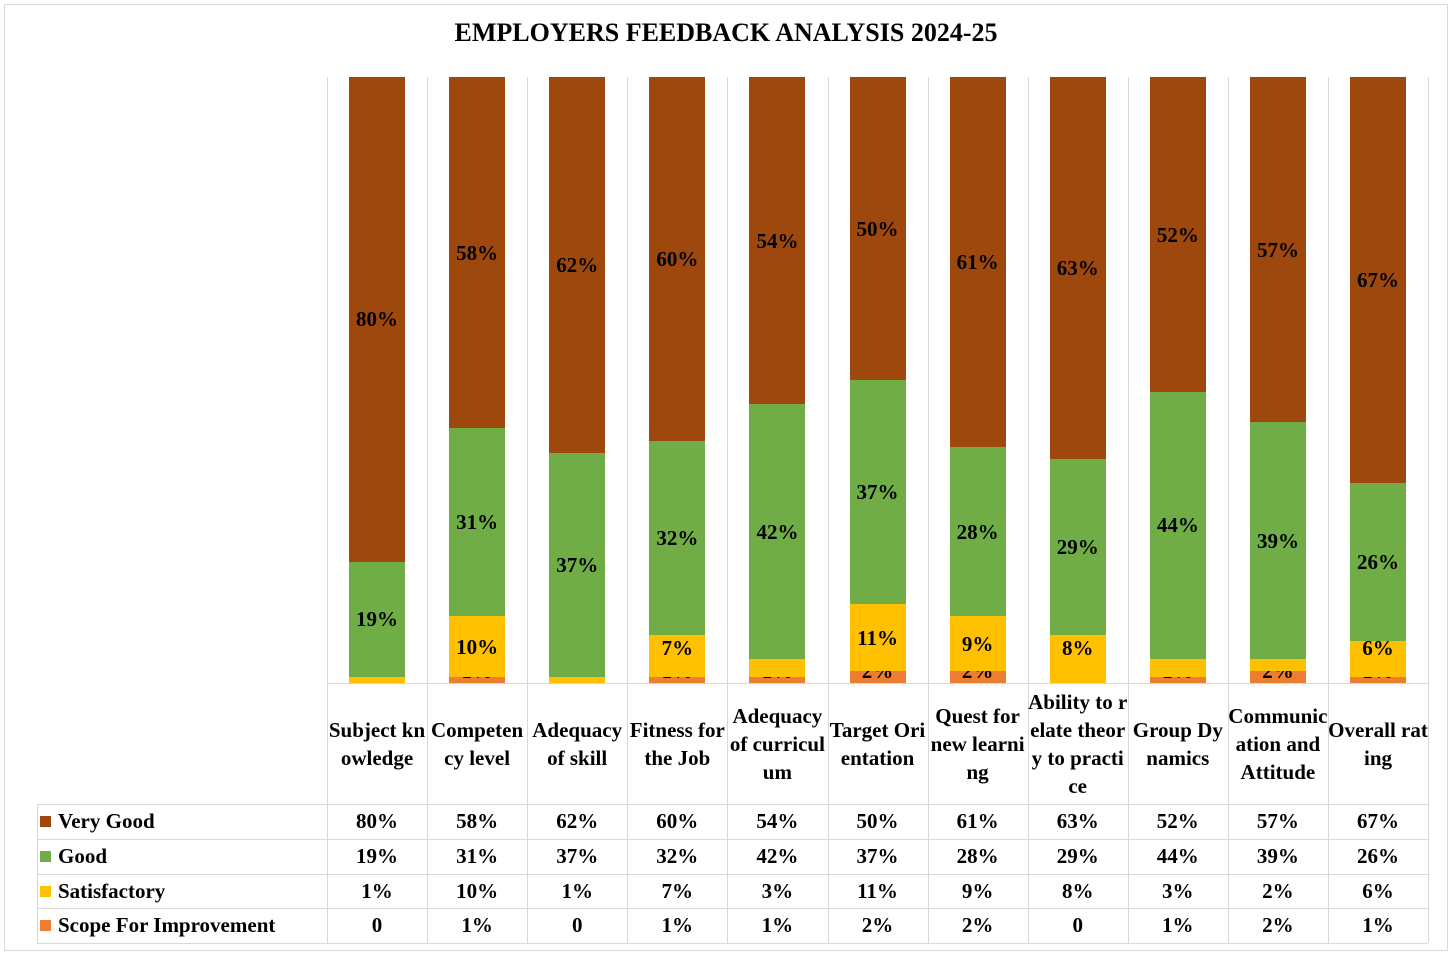 The width and height of the screenshot is (1452, 955). Describe the element at coordinates (1177, 234) in the screenshot. I see `data-label: 52%` at that location.